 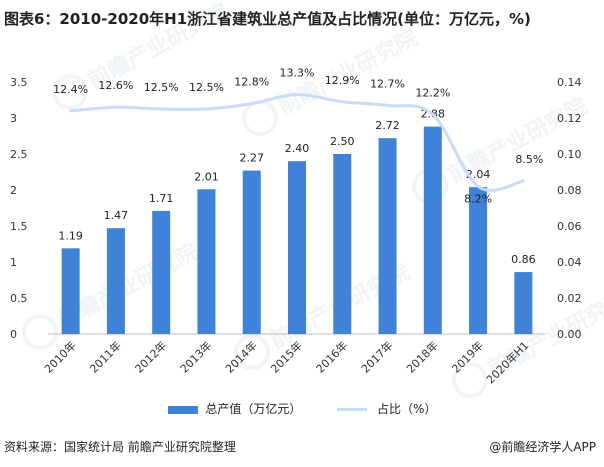 I want to click on x-axis-category-label: 2011年, so click(x=105, y=356).